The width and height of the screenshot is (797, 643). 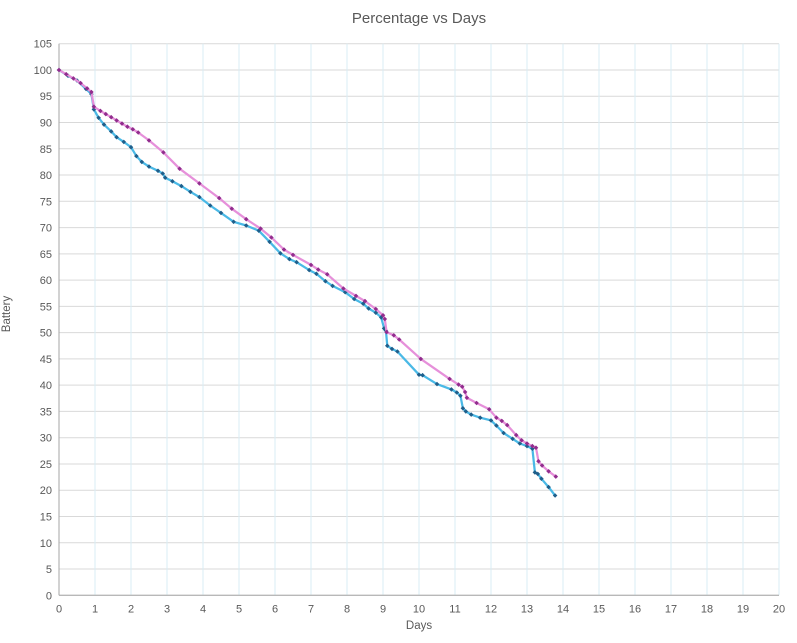 I want to click on y-tick-label: 90, so click(x=46, y=124).